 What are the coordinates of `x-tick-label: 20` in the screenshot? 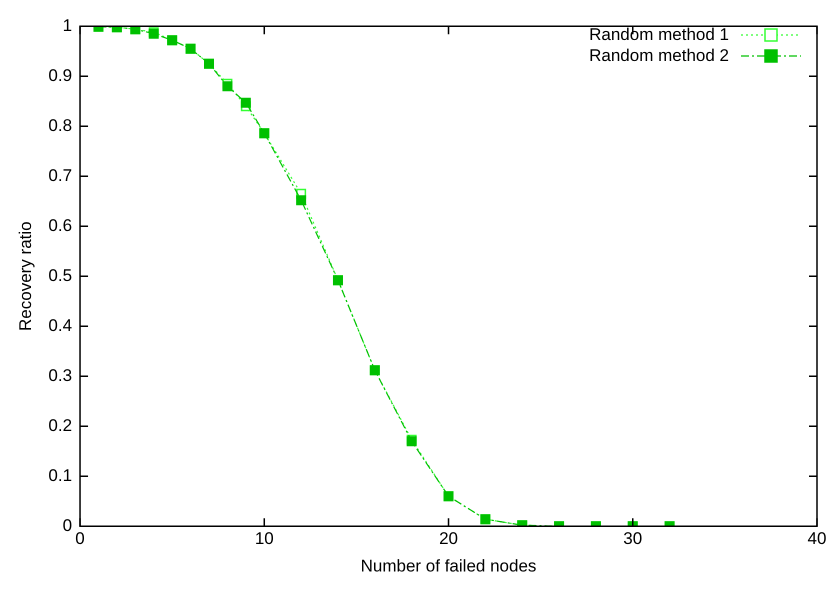 It's located at (448, 538).